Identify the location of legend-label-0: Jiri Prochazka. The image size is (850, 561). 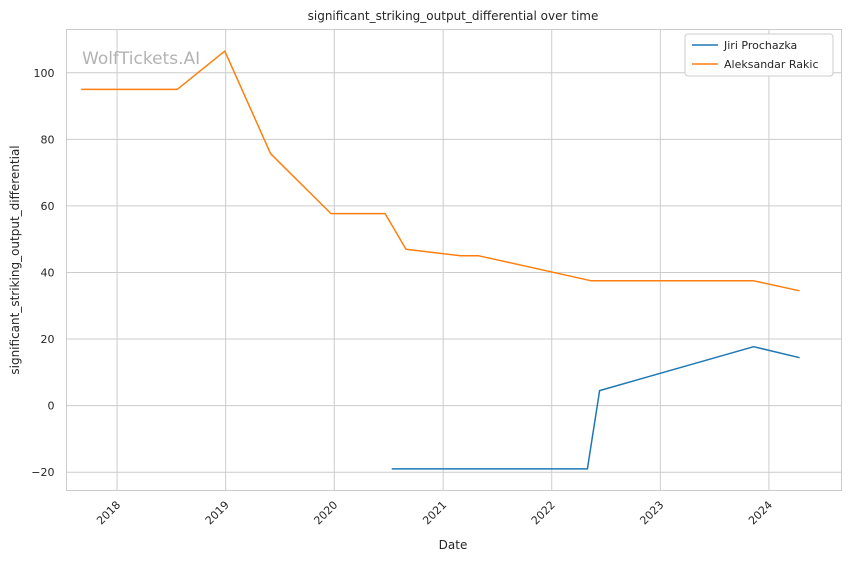
(760, 45).